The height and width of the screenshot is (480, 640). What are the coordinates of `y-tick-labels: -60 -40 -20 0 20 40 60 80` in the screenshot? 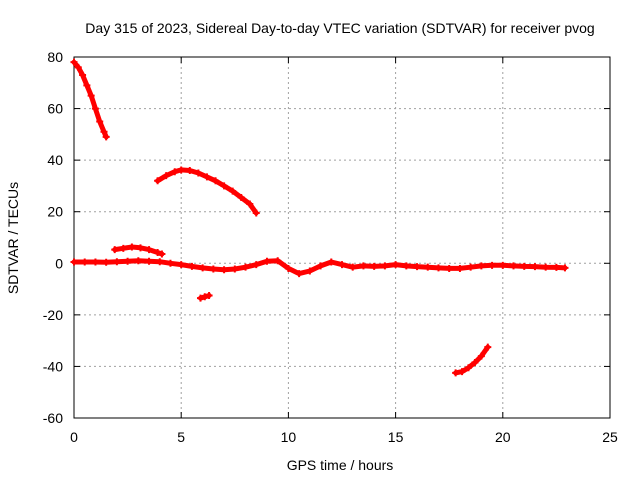 It's located at (53, 237).